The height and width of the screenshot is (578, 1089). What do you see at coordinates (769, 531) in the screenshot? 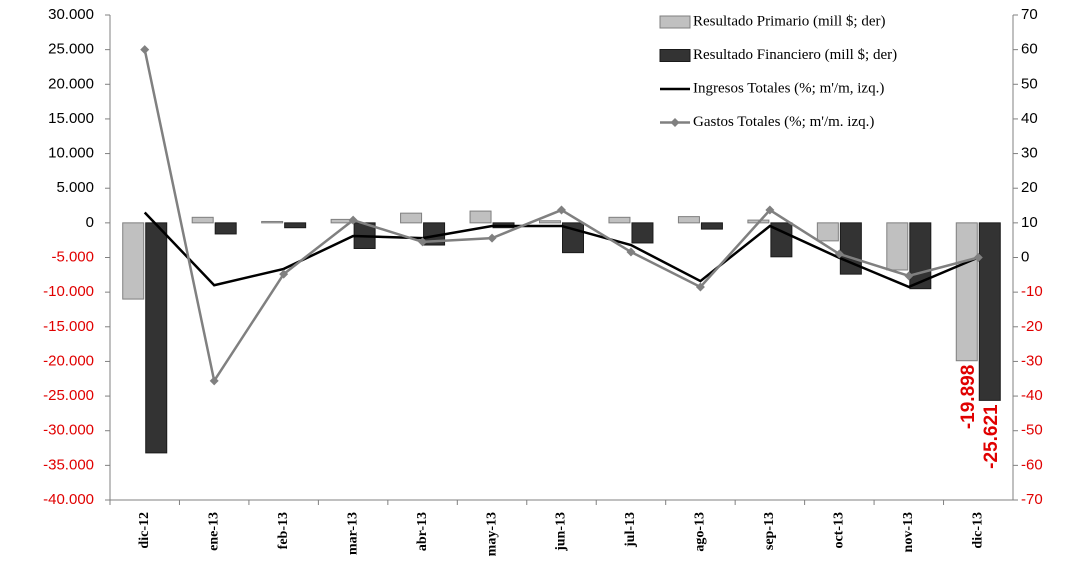
I see `x-tick-label: sep-13` at bounding box center [769, 531].